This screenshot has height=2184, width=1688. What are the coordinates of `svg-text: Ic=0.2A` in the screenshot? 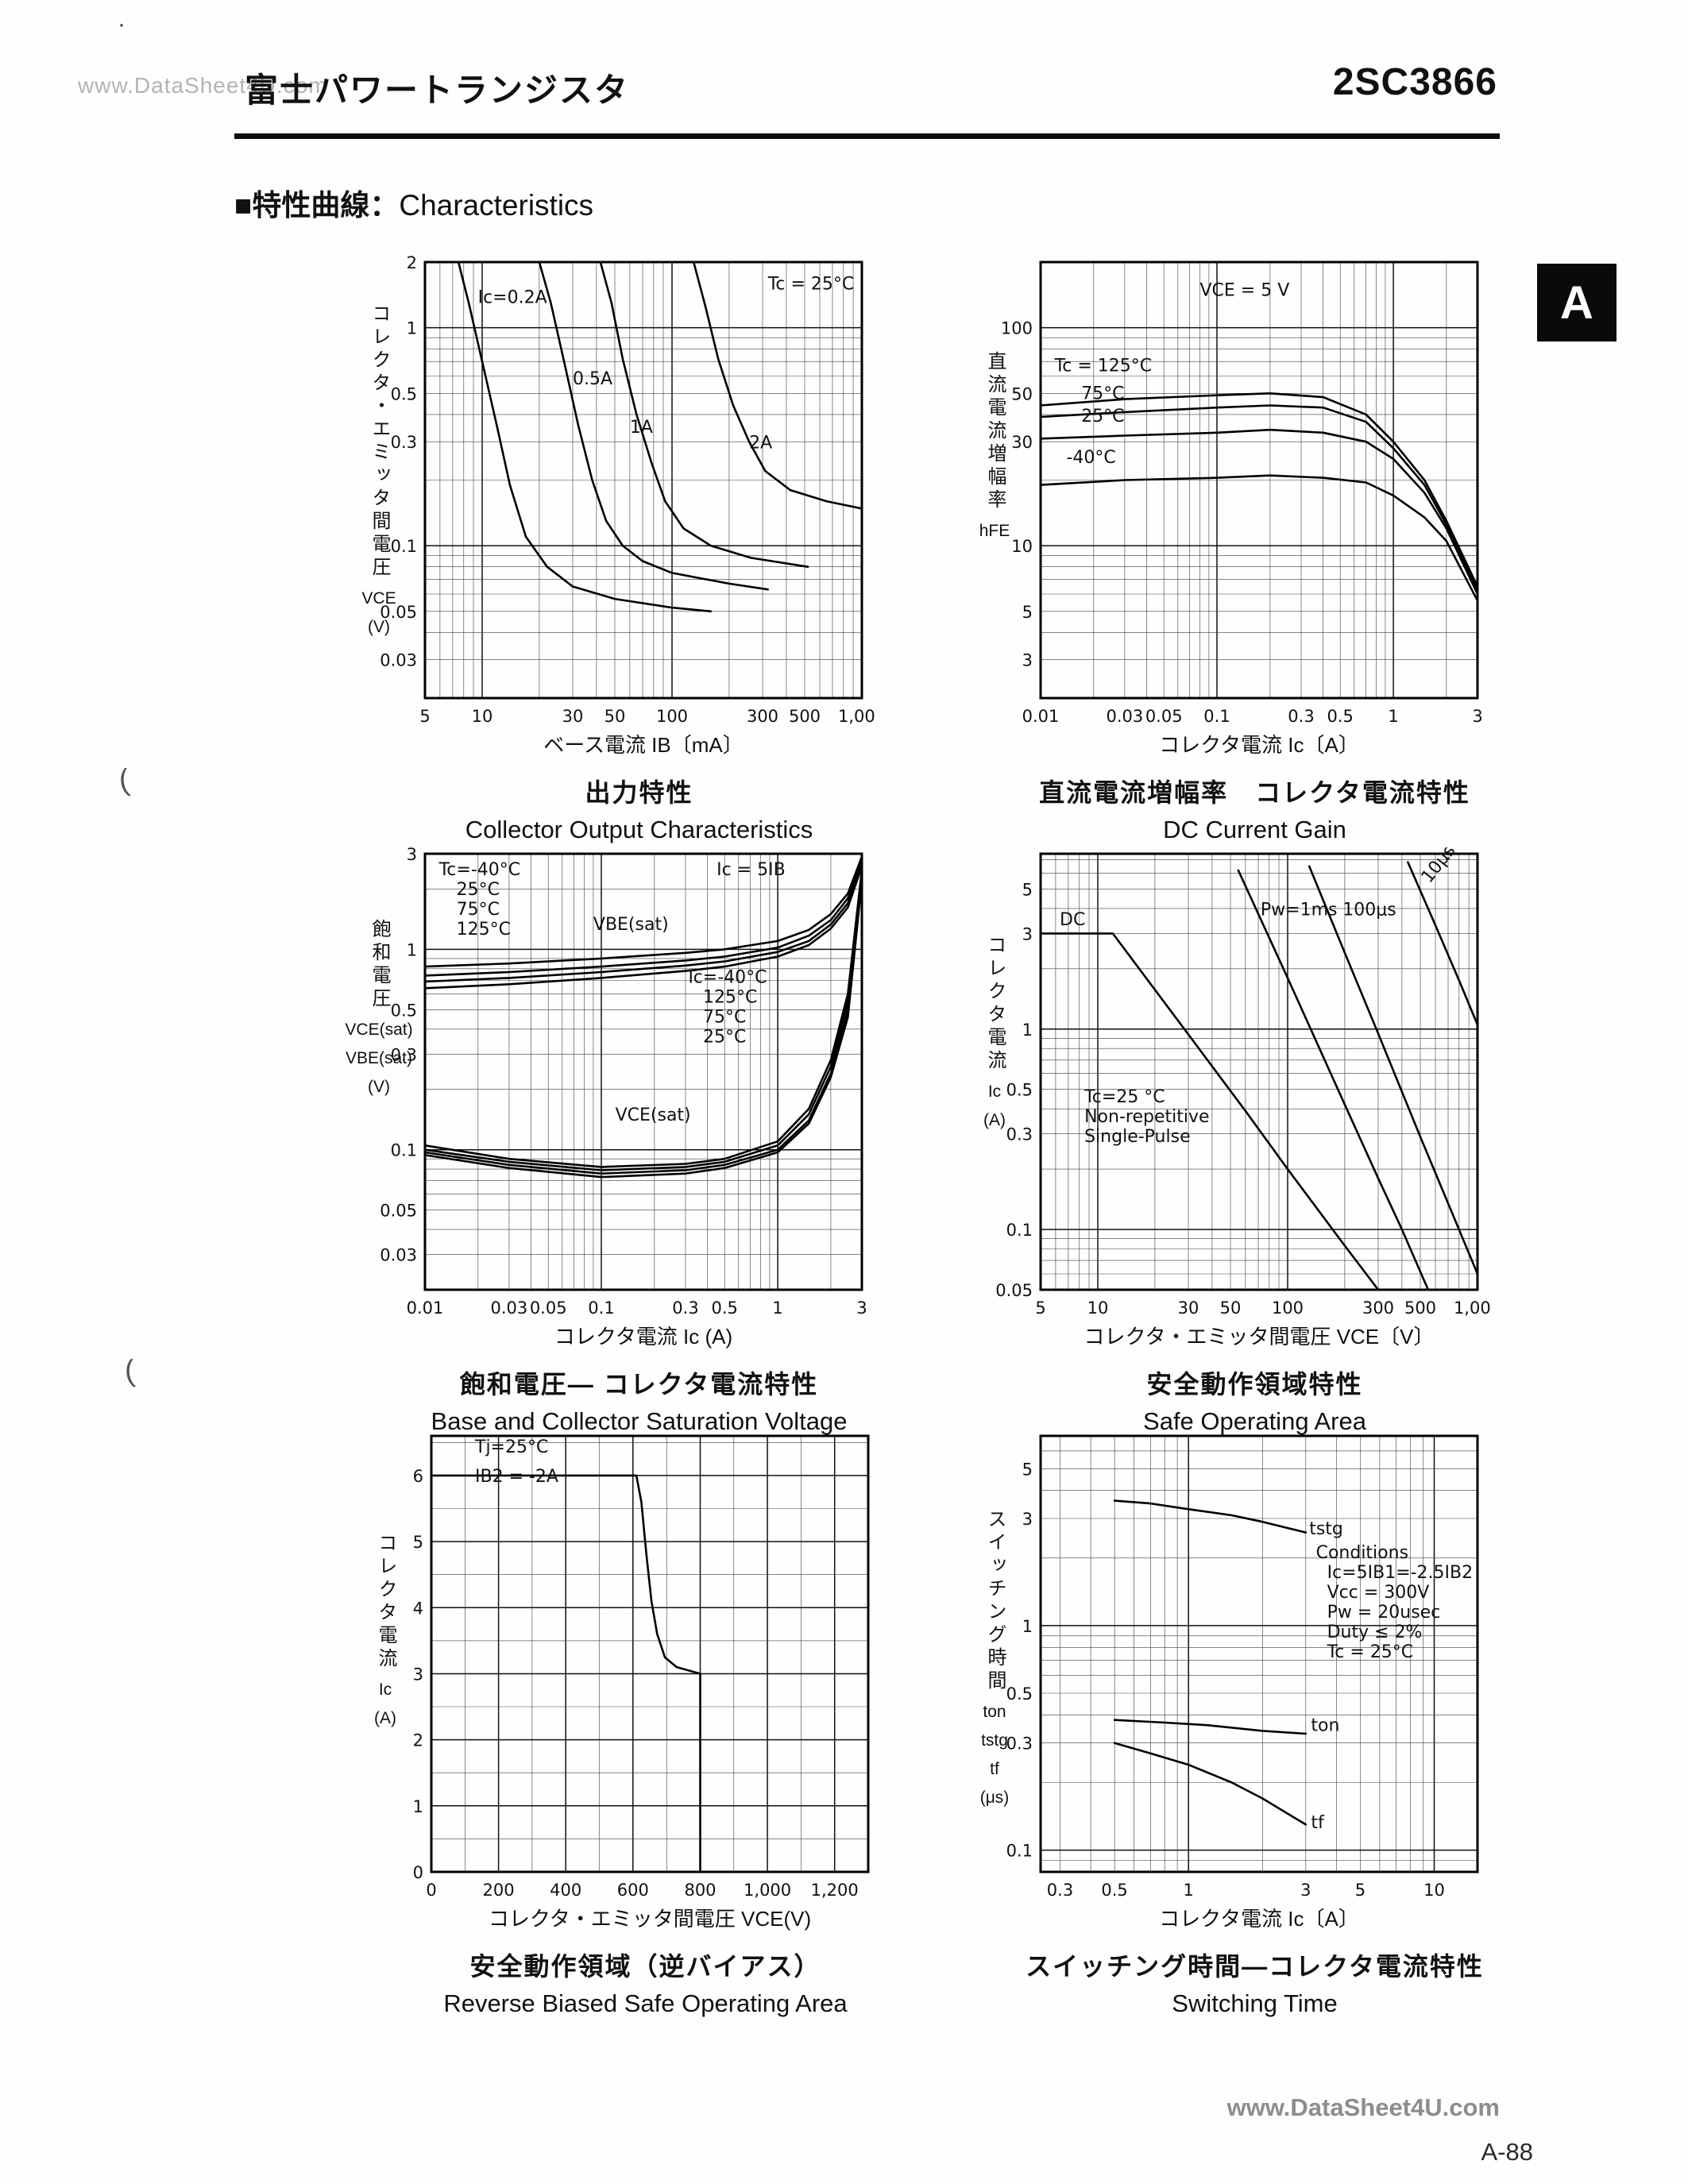 It's located at (512, 297).